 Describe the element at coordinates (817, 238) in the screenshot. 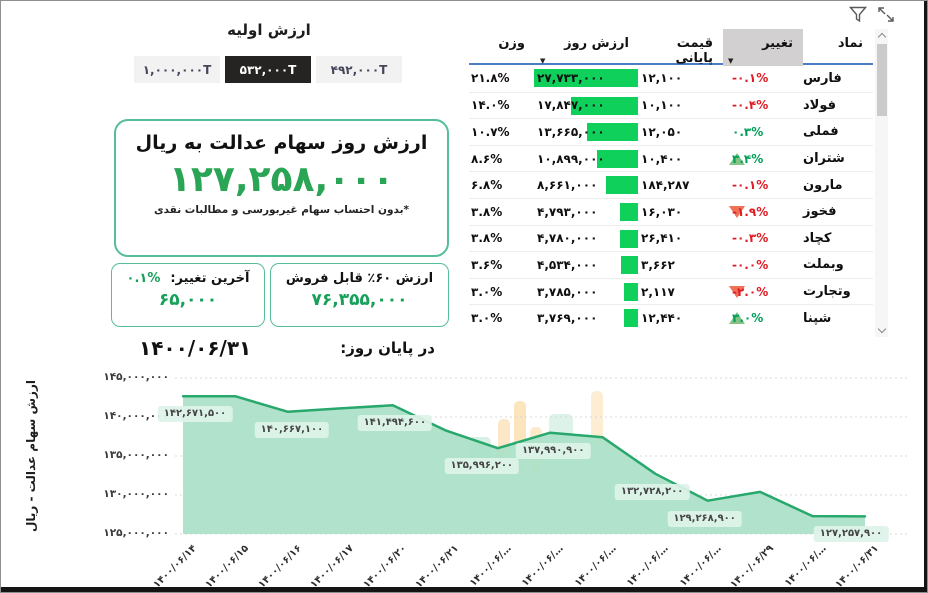

I see `symbol-cell: کچاد` at that location.